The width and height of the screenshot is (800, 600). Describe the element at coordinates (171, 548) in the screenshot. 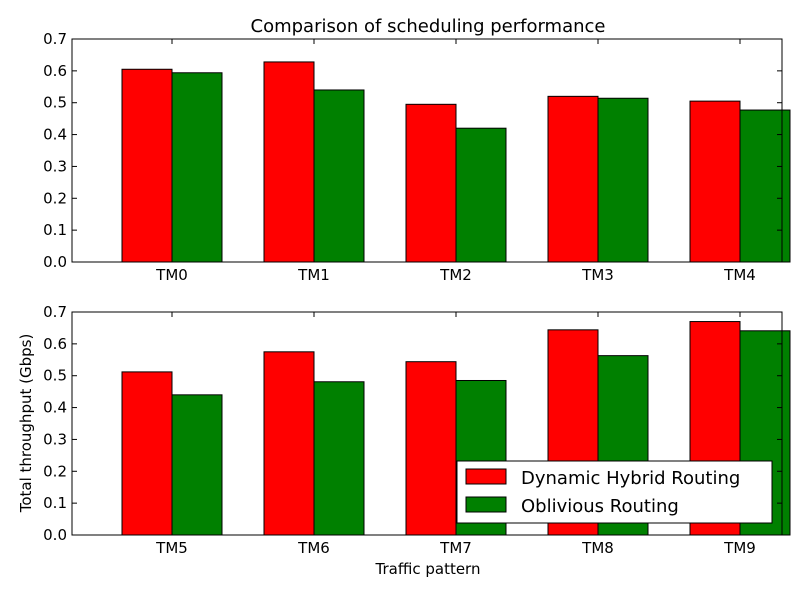

I see `x-tick-label-tm5: TM5` at that location.